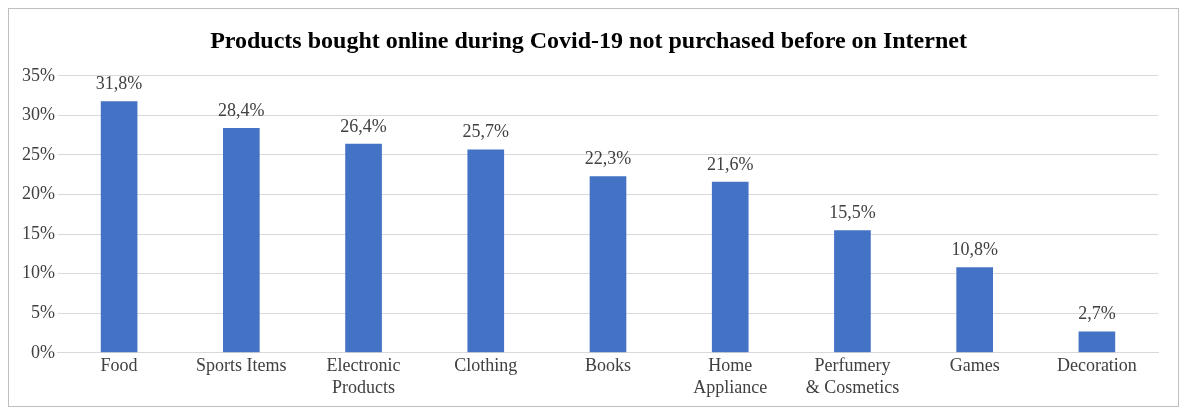 This screenshot has width=1187, height=415. What do you see at coordinates (38, 74) in the screenshot?
I see `y-tick-label: 35%` at bounding box center [38, 74].